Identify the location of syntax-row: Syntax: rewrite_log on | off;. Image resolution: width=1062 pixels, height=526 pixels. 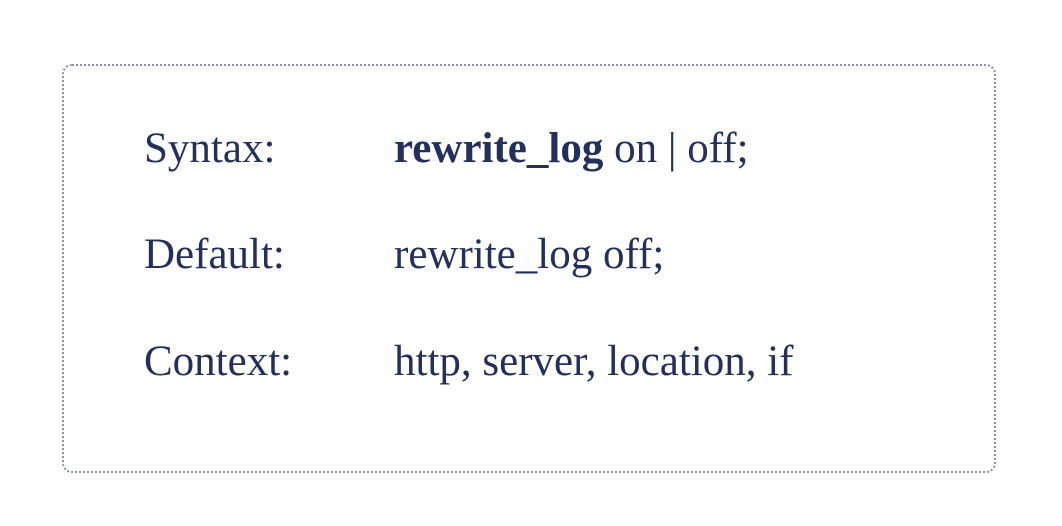
(446, 148).